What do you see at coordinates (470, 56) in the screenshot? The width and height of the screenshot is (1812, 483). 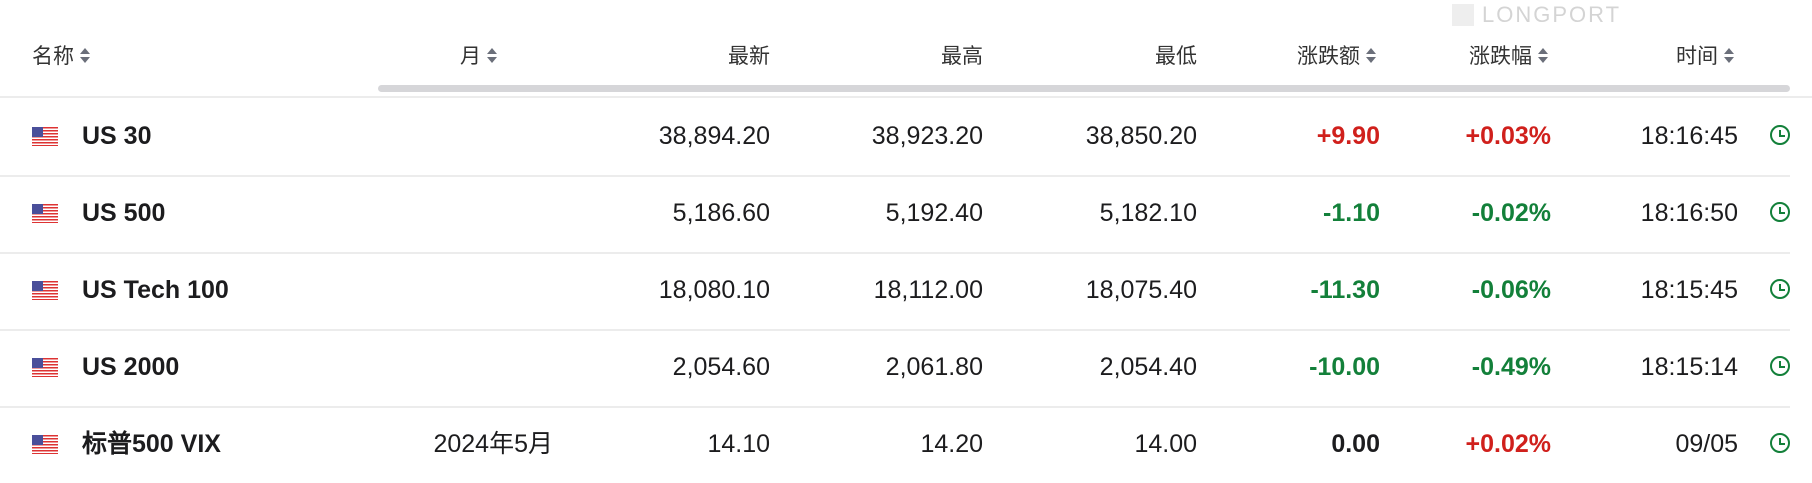 I see `header-label: 月` at bounding box center [470, 56].